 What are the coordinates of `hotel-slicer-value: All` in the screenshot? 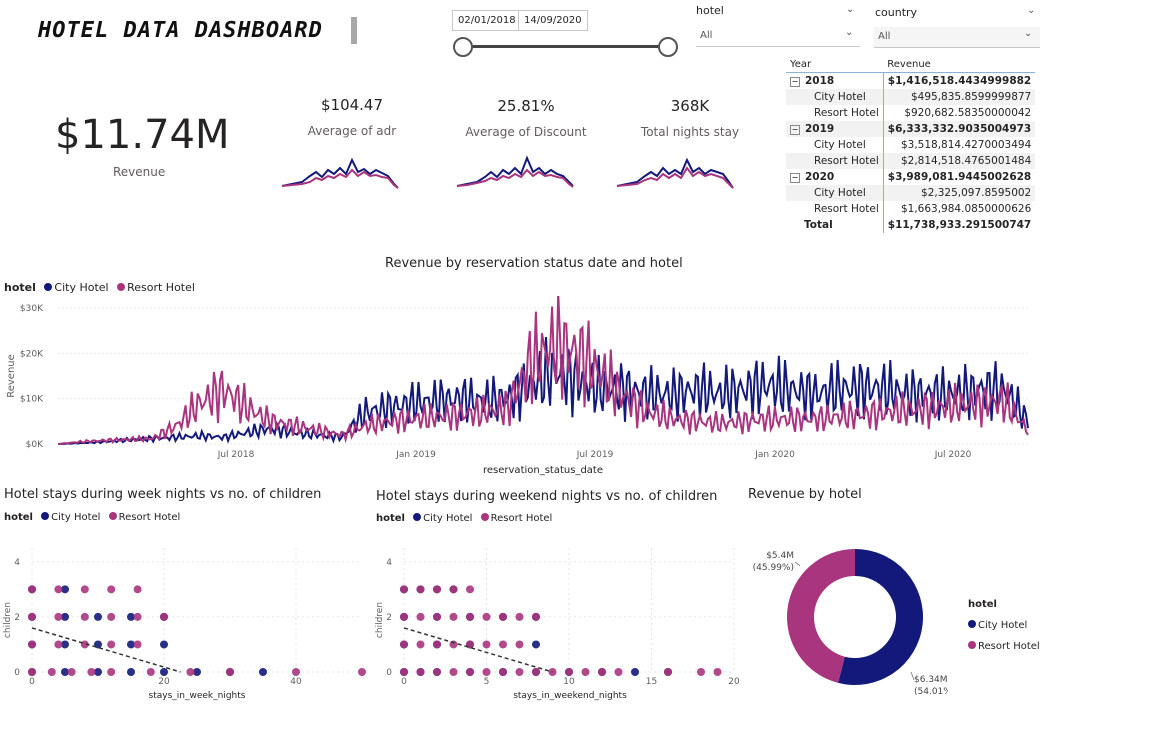 It's located at (706, 35).